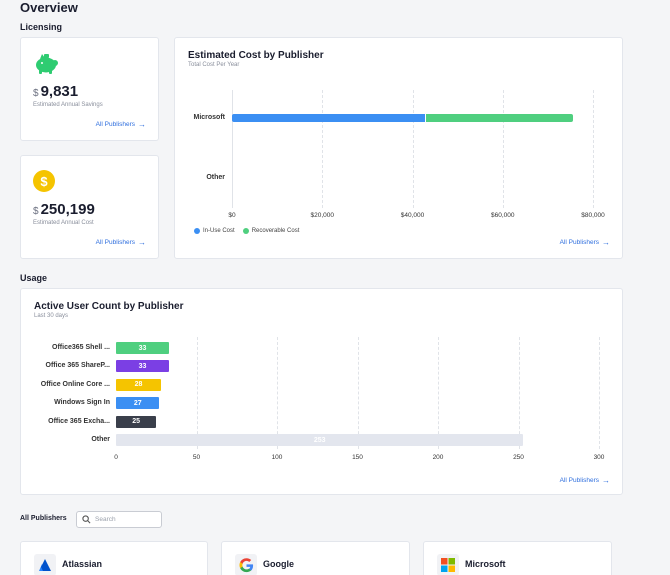  I want to click on publisher-card-google: Google, so click(315, 558).